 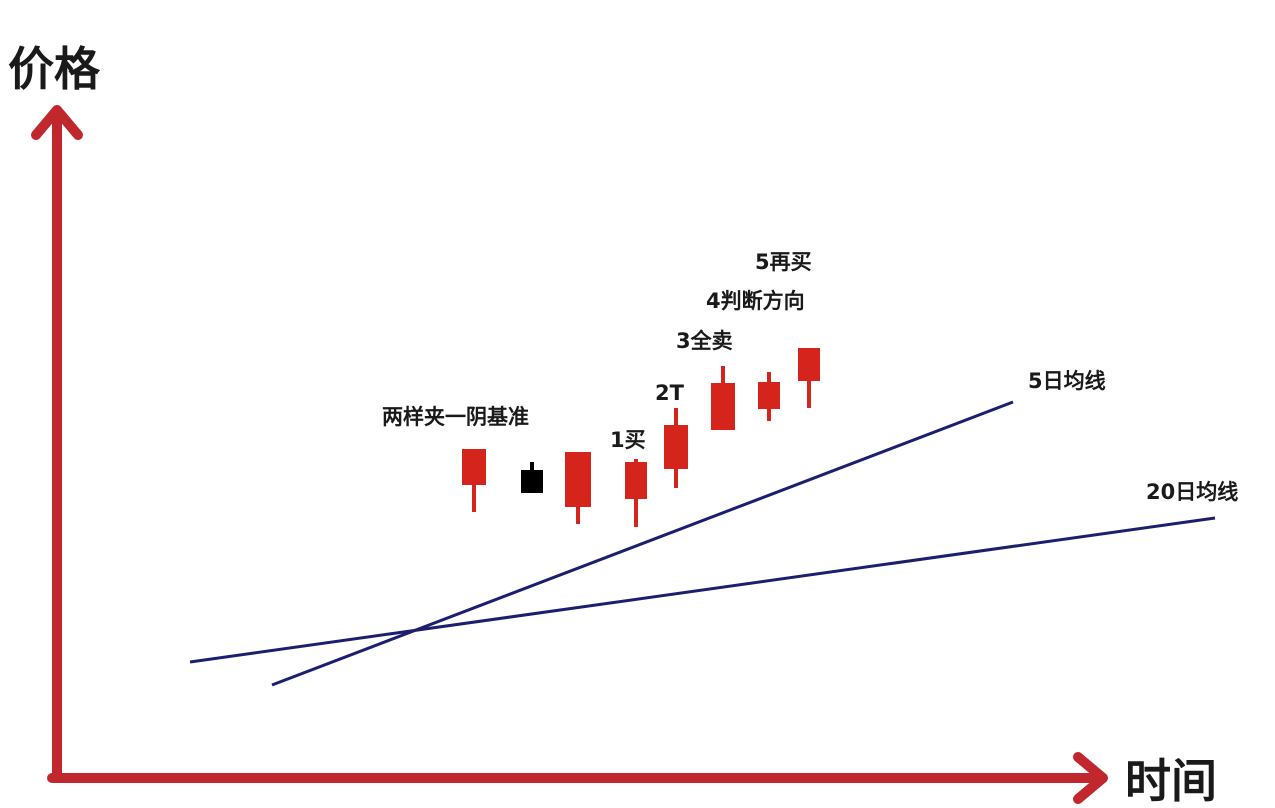 What do you see at coordinates (57, 122) in the screenshot?
I see `y-axis-arrowhead` at bounding box center [57, 122].